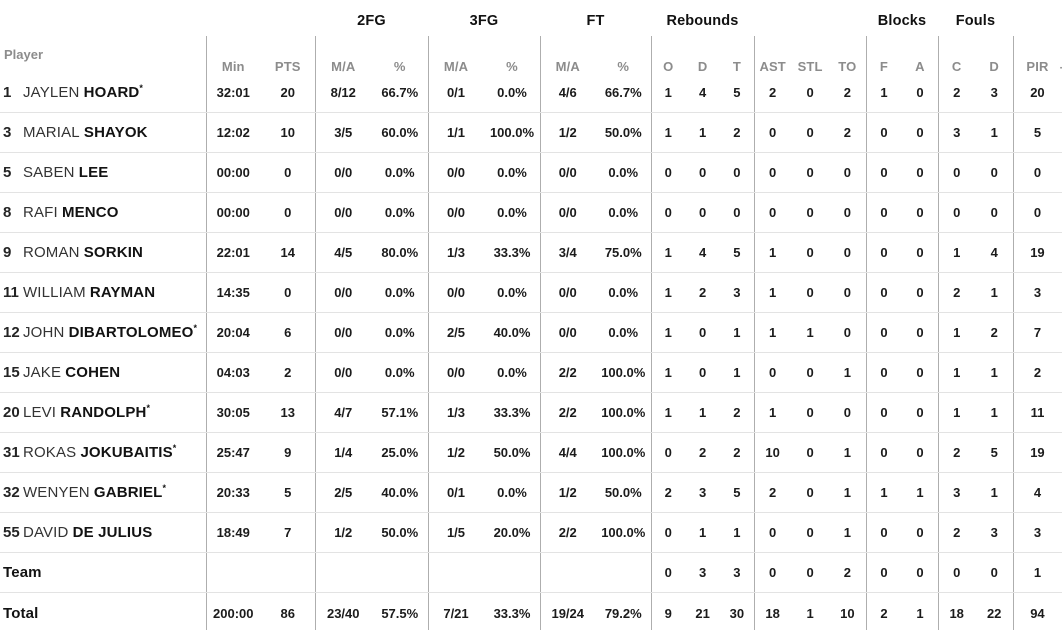 The image size is (1062, 630). Describe the element at coordinates (287, 613) in the screenshot. I see `cell-pts: 86` at that location.